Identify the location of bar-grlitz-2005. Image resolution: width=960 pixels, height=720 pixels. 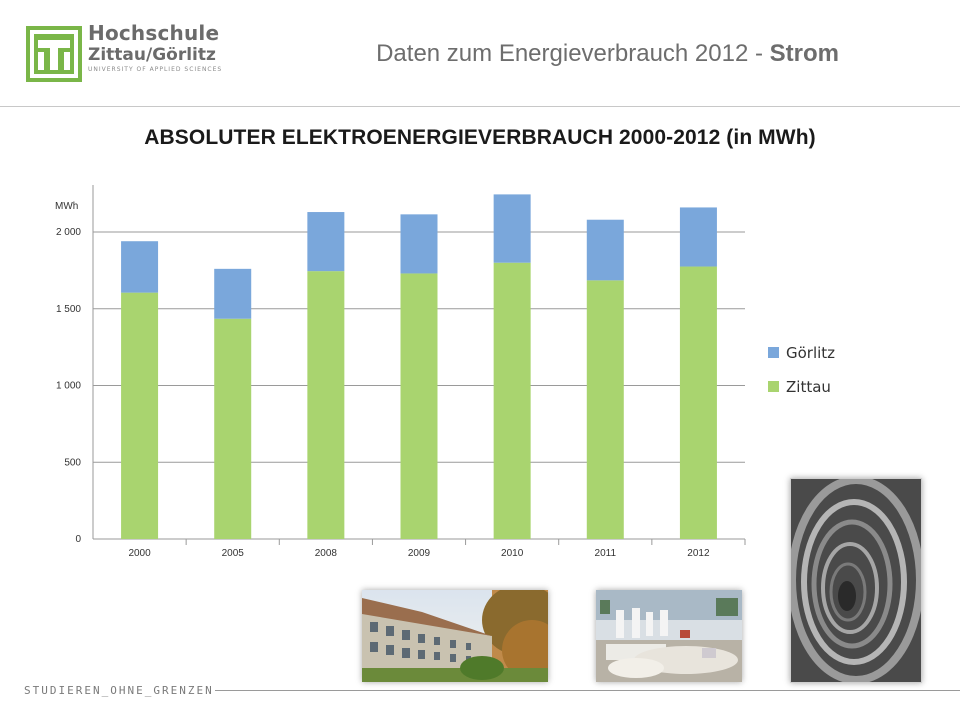
(233, 293).